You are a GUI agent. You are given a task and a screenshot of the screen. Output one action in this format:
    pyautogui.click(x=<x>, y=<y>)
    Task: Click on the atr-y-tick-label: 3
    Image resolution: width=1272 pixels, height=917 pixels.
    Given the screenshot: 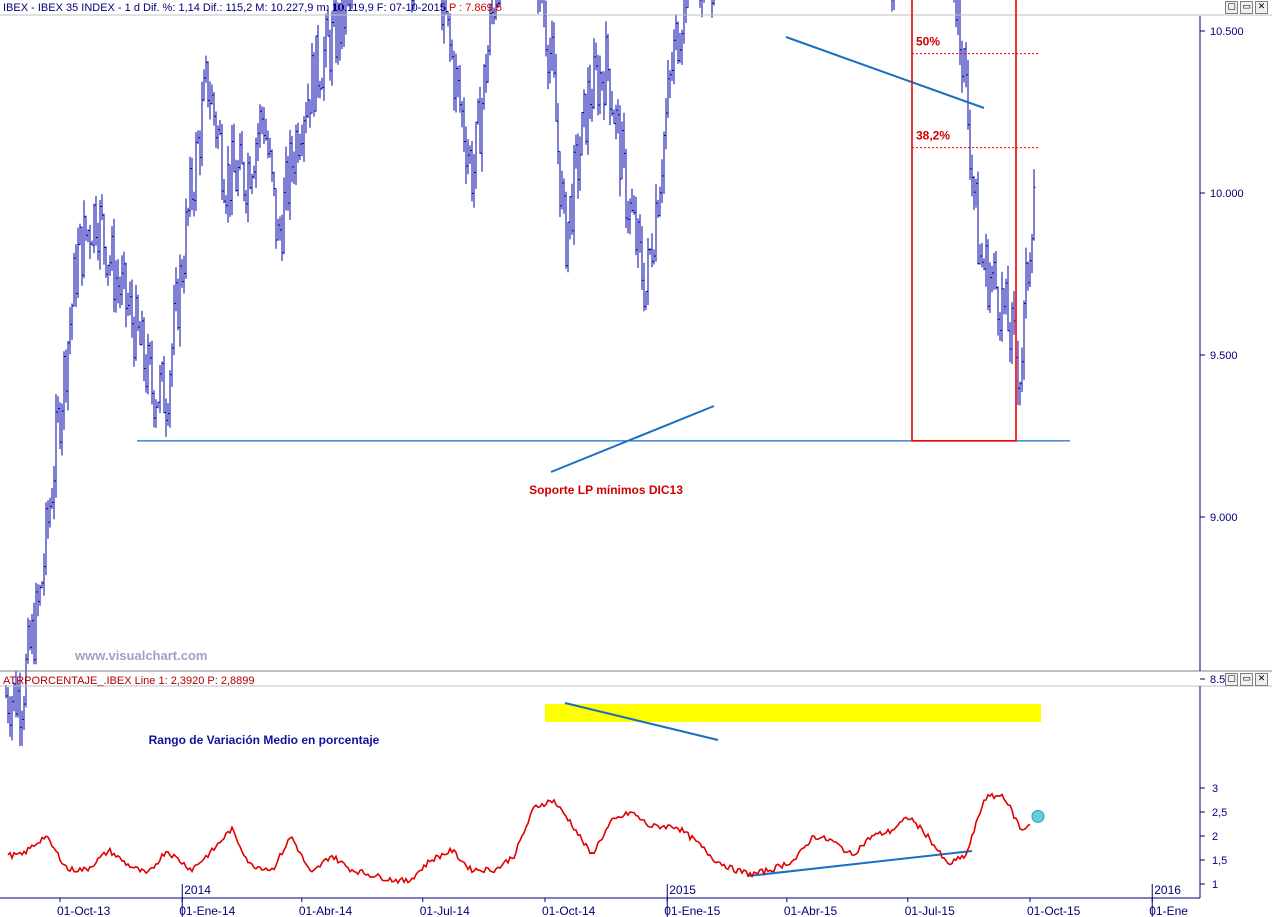 What is the action you would take?
    pyautogui.click(x=1215, y=789)
    